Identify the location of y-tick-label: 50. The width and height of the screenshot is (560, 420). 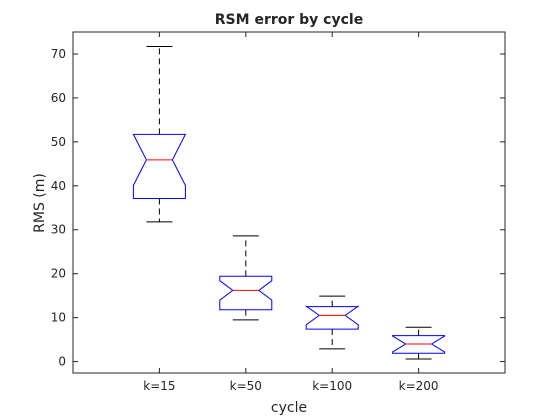
(58, 142).